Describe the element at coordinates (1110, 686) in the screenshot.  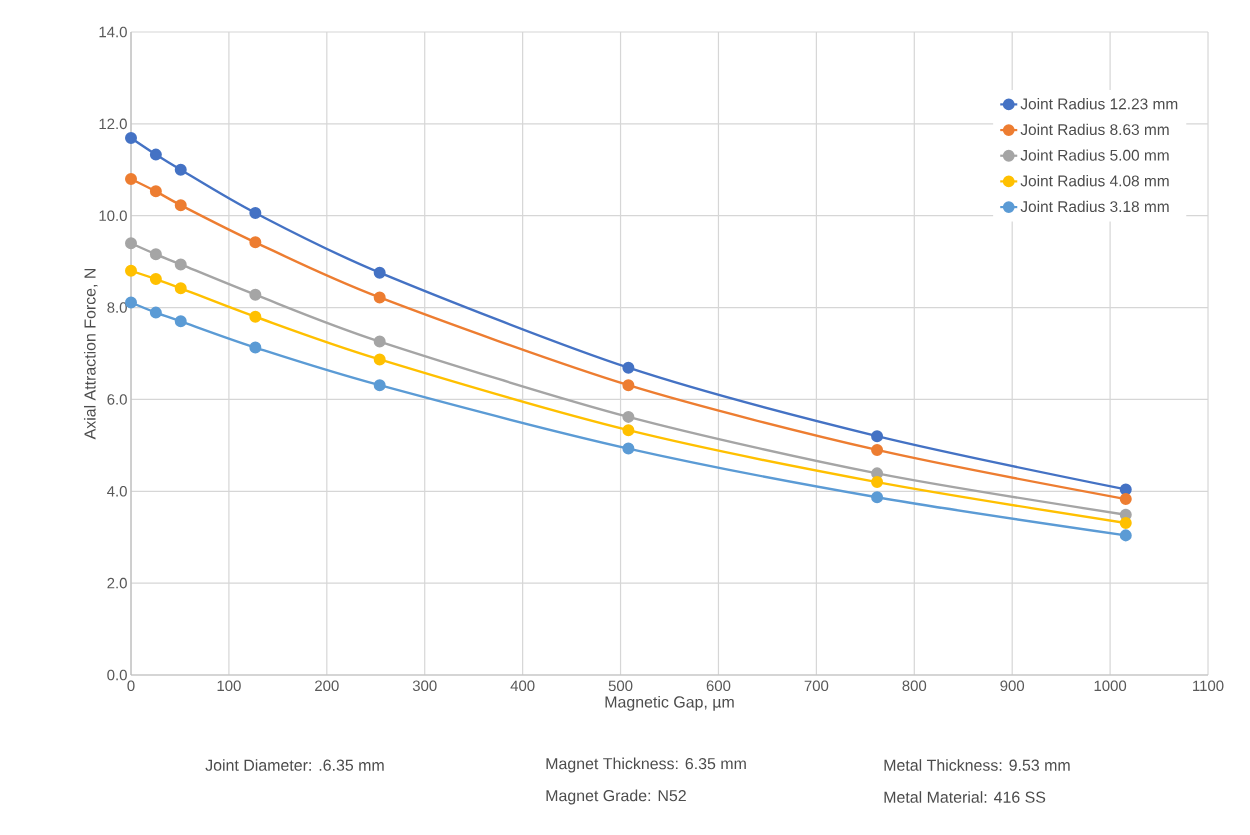
I see `x-tick-label: 1000` at that location.